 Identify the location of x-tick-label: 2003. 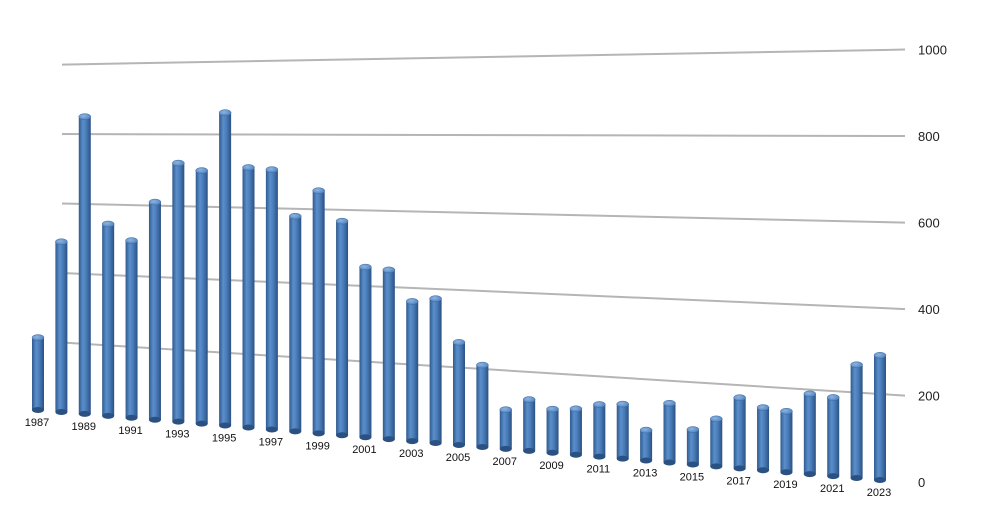
(411, 454).